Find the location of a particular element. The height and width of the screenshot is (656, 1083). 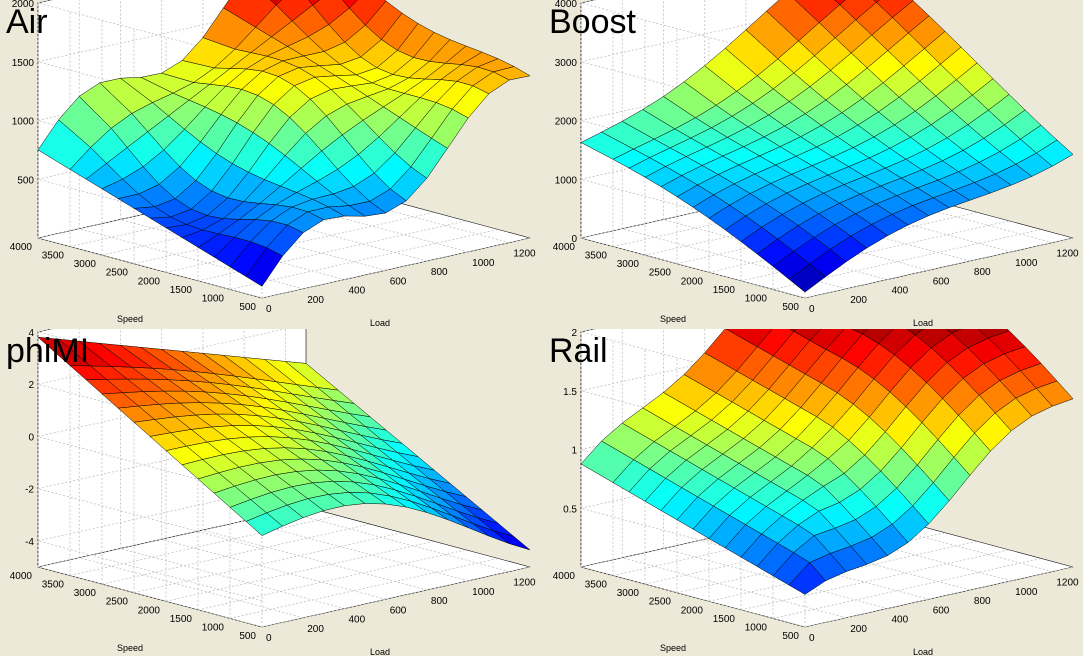

z-tick-label: 1500 is located at coordinates (23, 63).